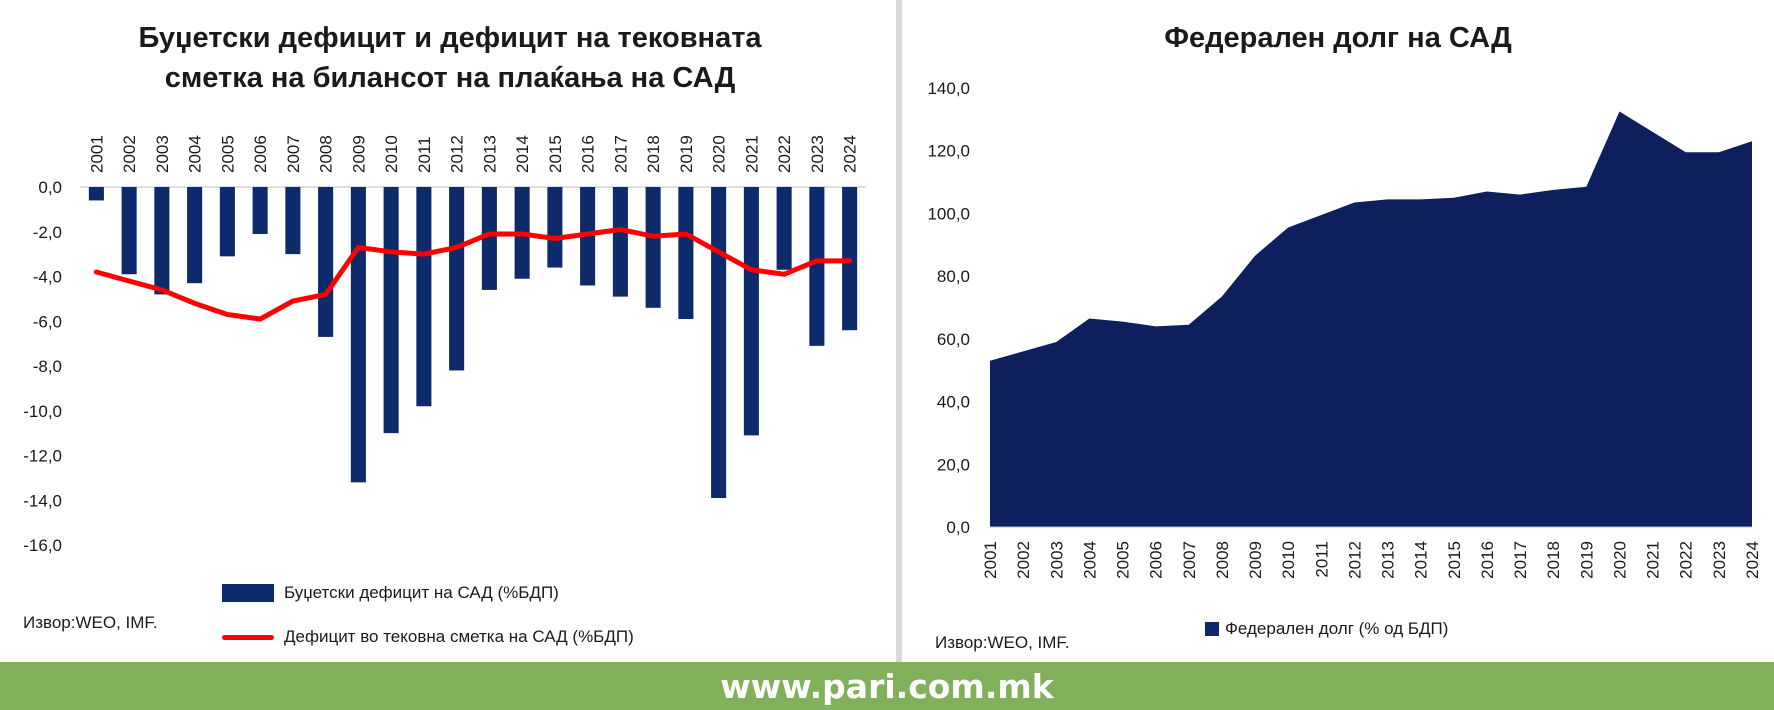 The image size is (1774, 710). I want to click on footer-url: www.pari.com.mk, so click(887, 686).